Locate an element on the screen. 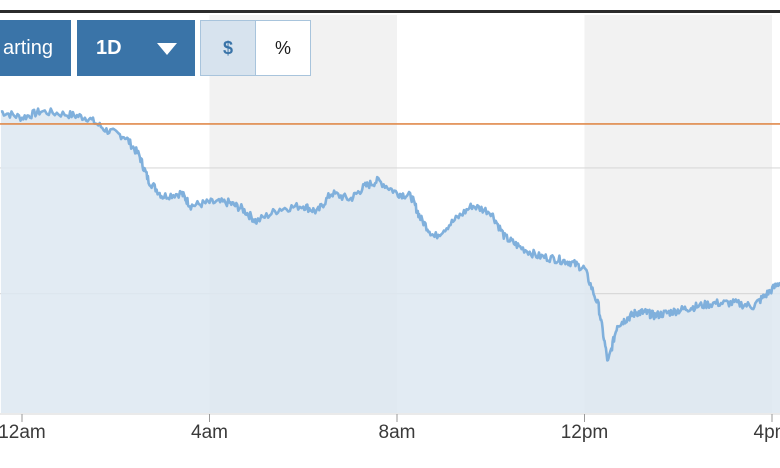 Image resolution: width=780 pixels, height=468 pixels. toggle-dollar-label: $ is located at coordinates (227, 47).